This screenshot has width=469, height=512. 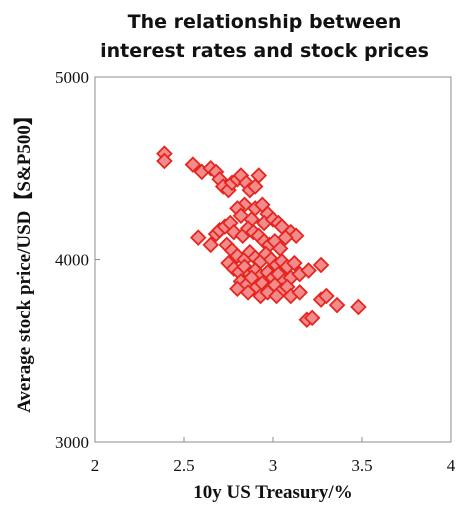 What do you see at coordinates (23, 259) in the screenshot?
I see `y-axis-label: Average stock price/USD【S&P500】` at bounding box center [23, 259].